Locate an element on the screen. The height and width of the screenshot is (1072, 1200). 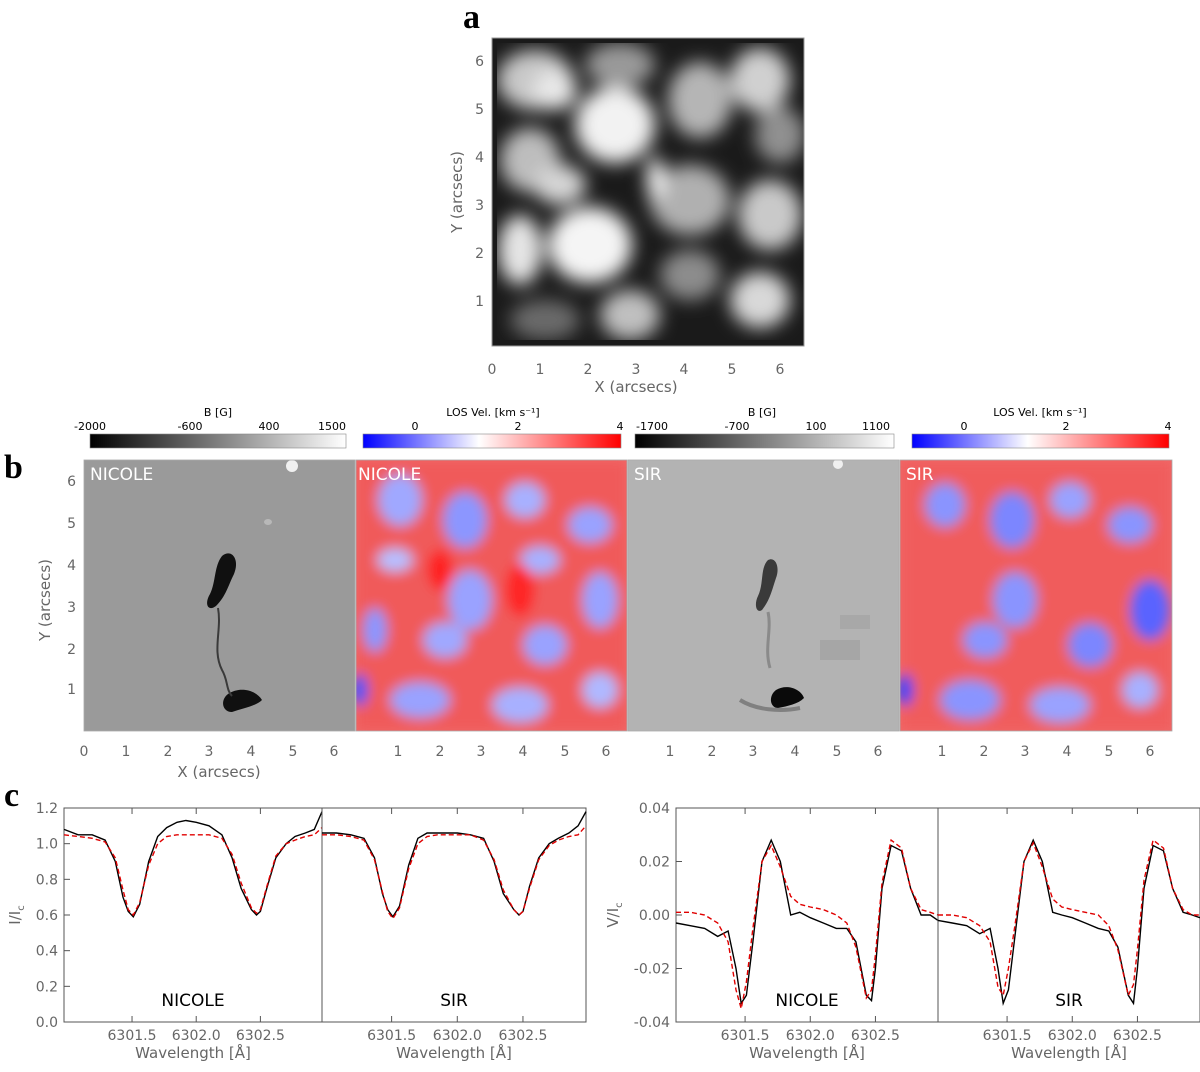
panel-a-xticks: 0 1 2 3 4 5 6 is located at coordinates (636, 370).